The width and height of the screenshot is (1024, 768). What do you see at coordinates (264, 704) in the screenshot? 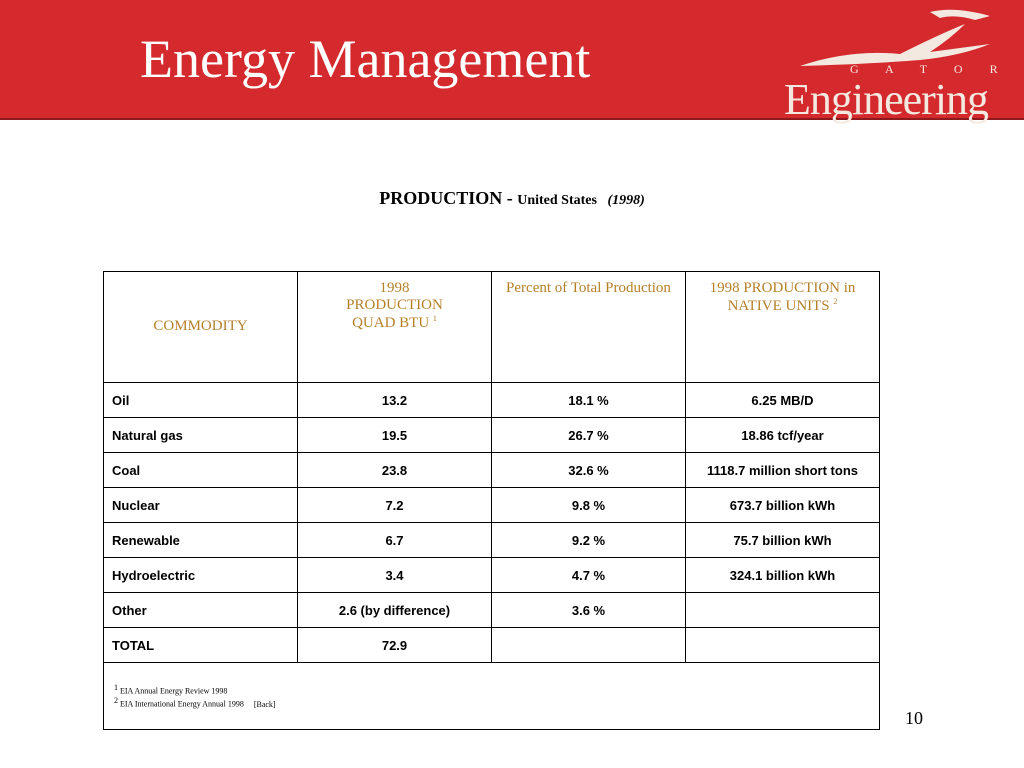
I see `back-link: [Back]` at bounding box center [264, 704].